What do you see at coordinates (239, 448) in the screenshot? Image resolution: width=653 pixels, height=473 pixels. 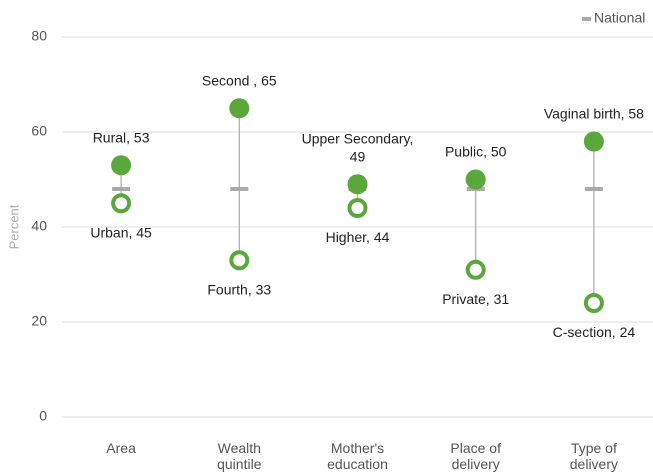 I see `x-tick-label-line: Wealth` at bounding box center [239, 448].